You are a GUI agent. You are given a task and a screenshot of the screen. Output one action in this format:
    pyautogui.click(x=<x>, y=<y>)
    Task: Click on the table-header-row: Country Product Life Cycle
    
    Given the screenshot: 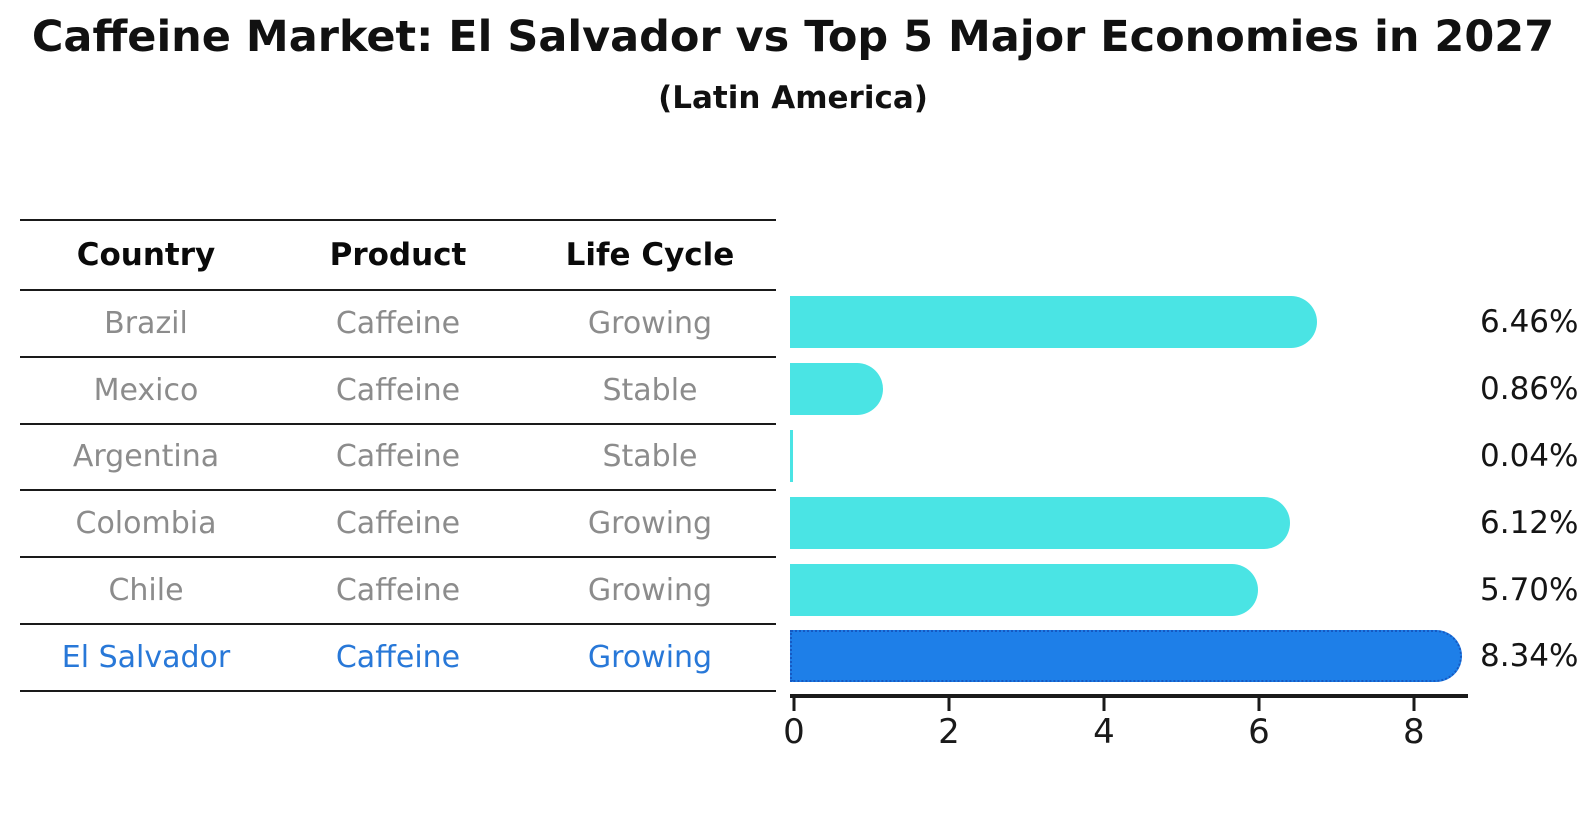 What is the action you would take?
    pyautogui.click(x=398, y=255)
    